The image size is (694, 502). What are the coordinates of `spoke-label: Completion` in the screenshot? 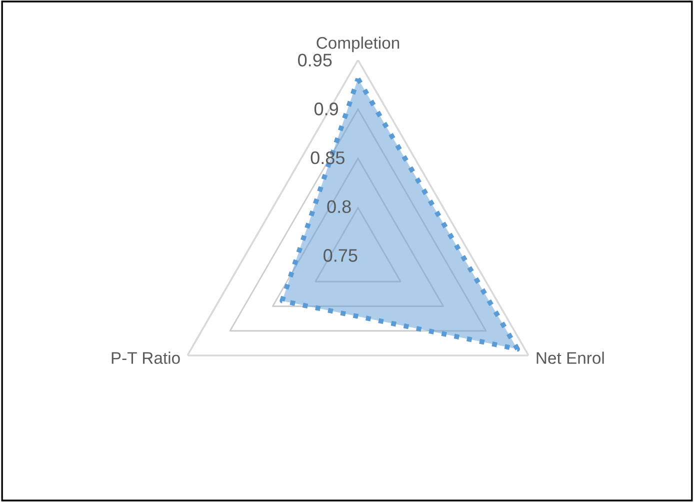 It's located at (358, 44).